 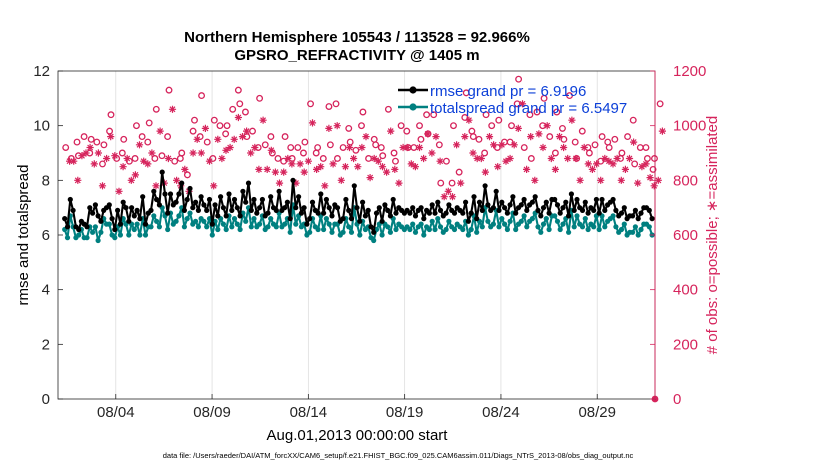 I want to click on title-line-2: GPSRO_REFRACTIVITY @ 1405 m, so click(x=356, y=55).